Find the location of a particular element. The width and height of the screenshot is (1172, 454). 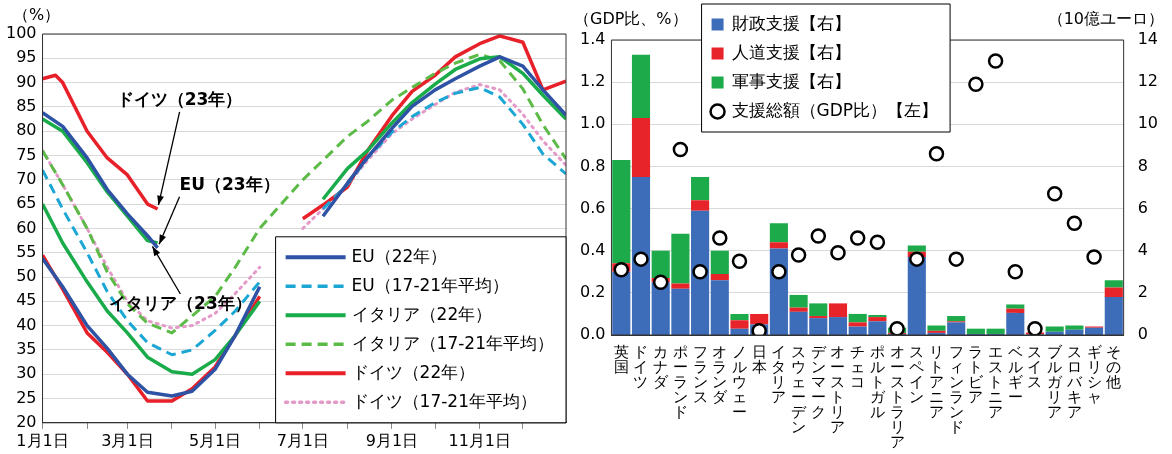

y-tick-label: 0.2 is located at coordinates (592, 292).